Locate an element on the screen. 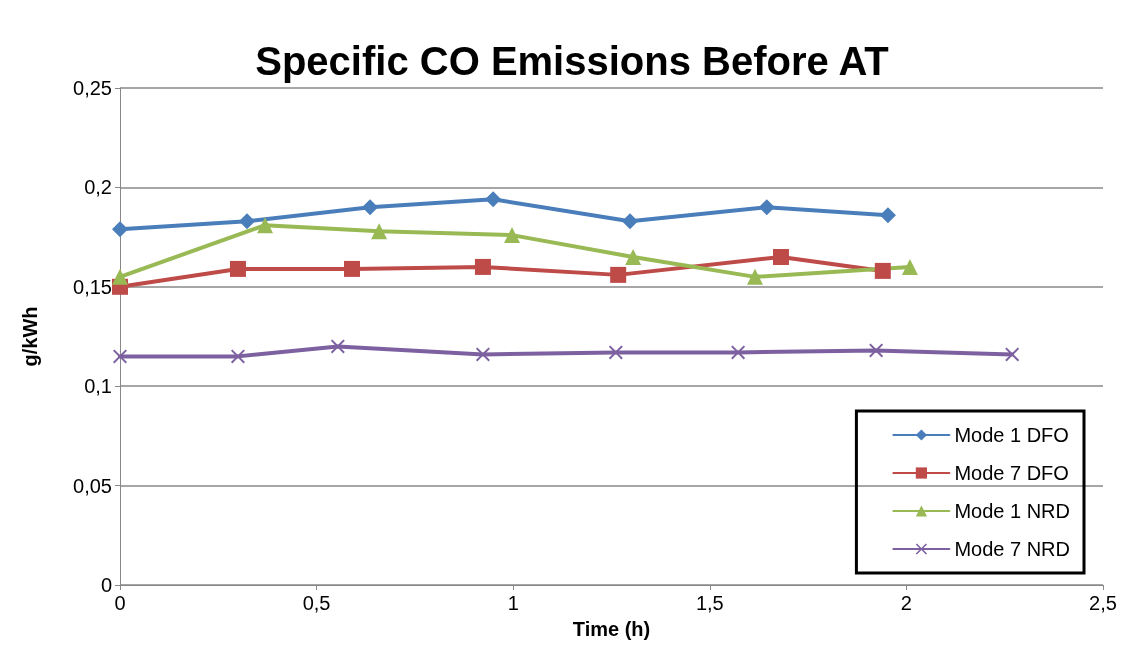 This screenshot has height=648, width=1144. x-tick-label: 0 is located at coordinates (120, 603).